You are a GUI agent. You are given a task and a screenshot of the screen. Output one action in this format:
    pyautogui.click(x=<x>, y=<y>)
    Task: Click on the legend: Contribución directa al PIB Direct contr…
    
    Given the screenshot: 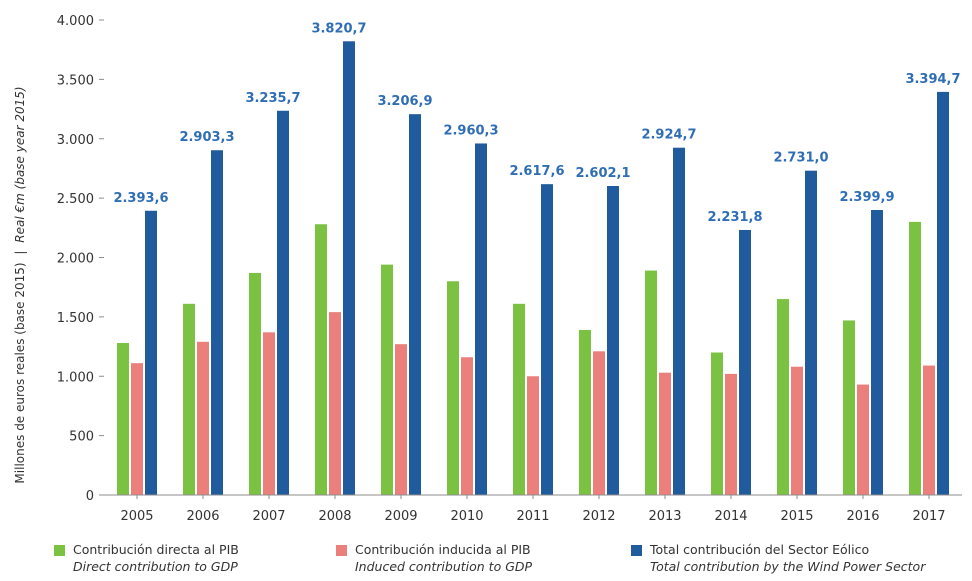 What is the action you would take?
    pyautogui.click(x=486, y=561)
    